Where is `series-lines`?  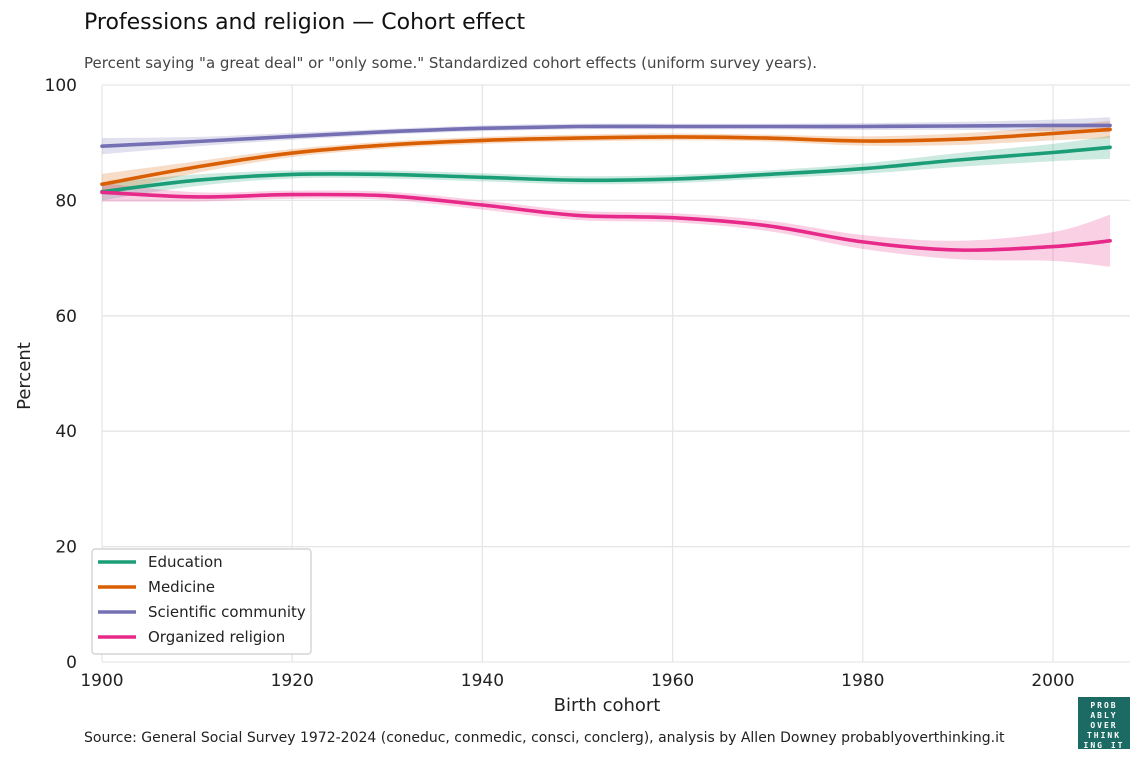
series-lines is located at coordinates (606, 187).